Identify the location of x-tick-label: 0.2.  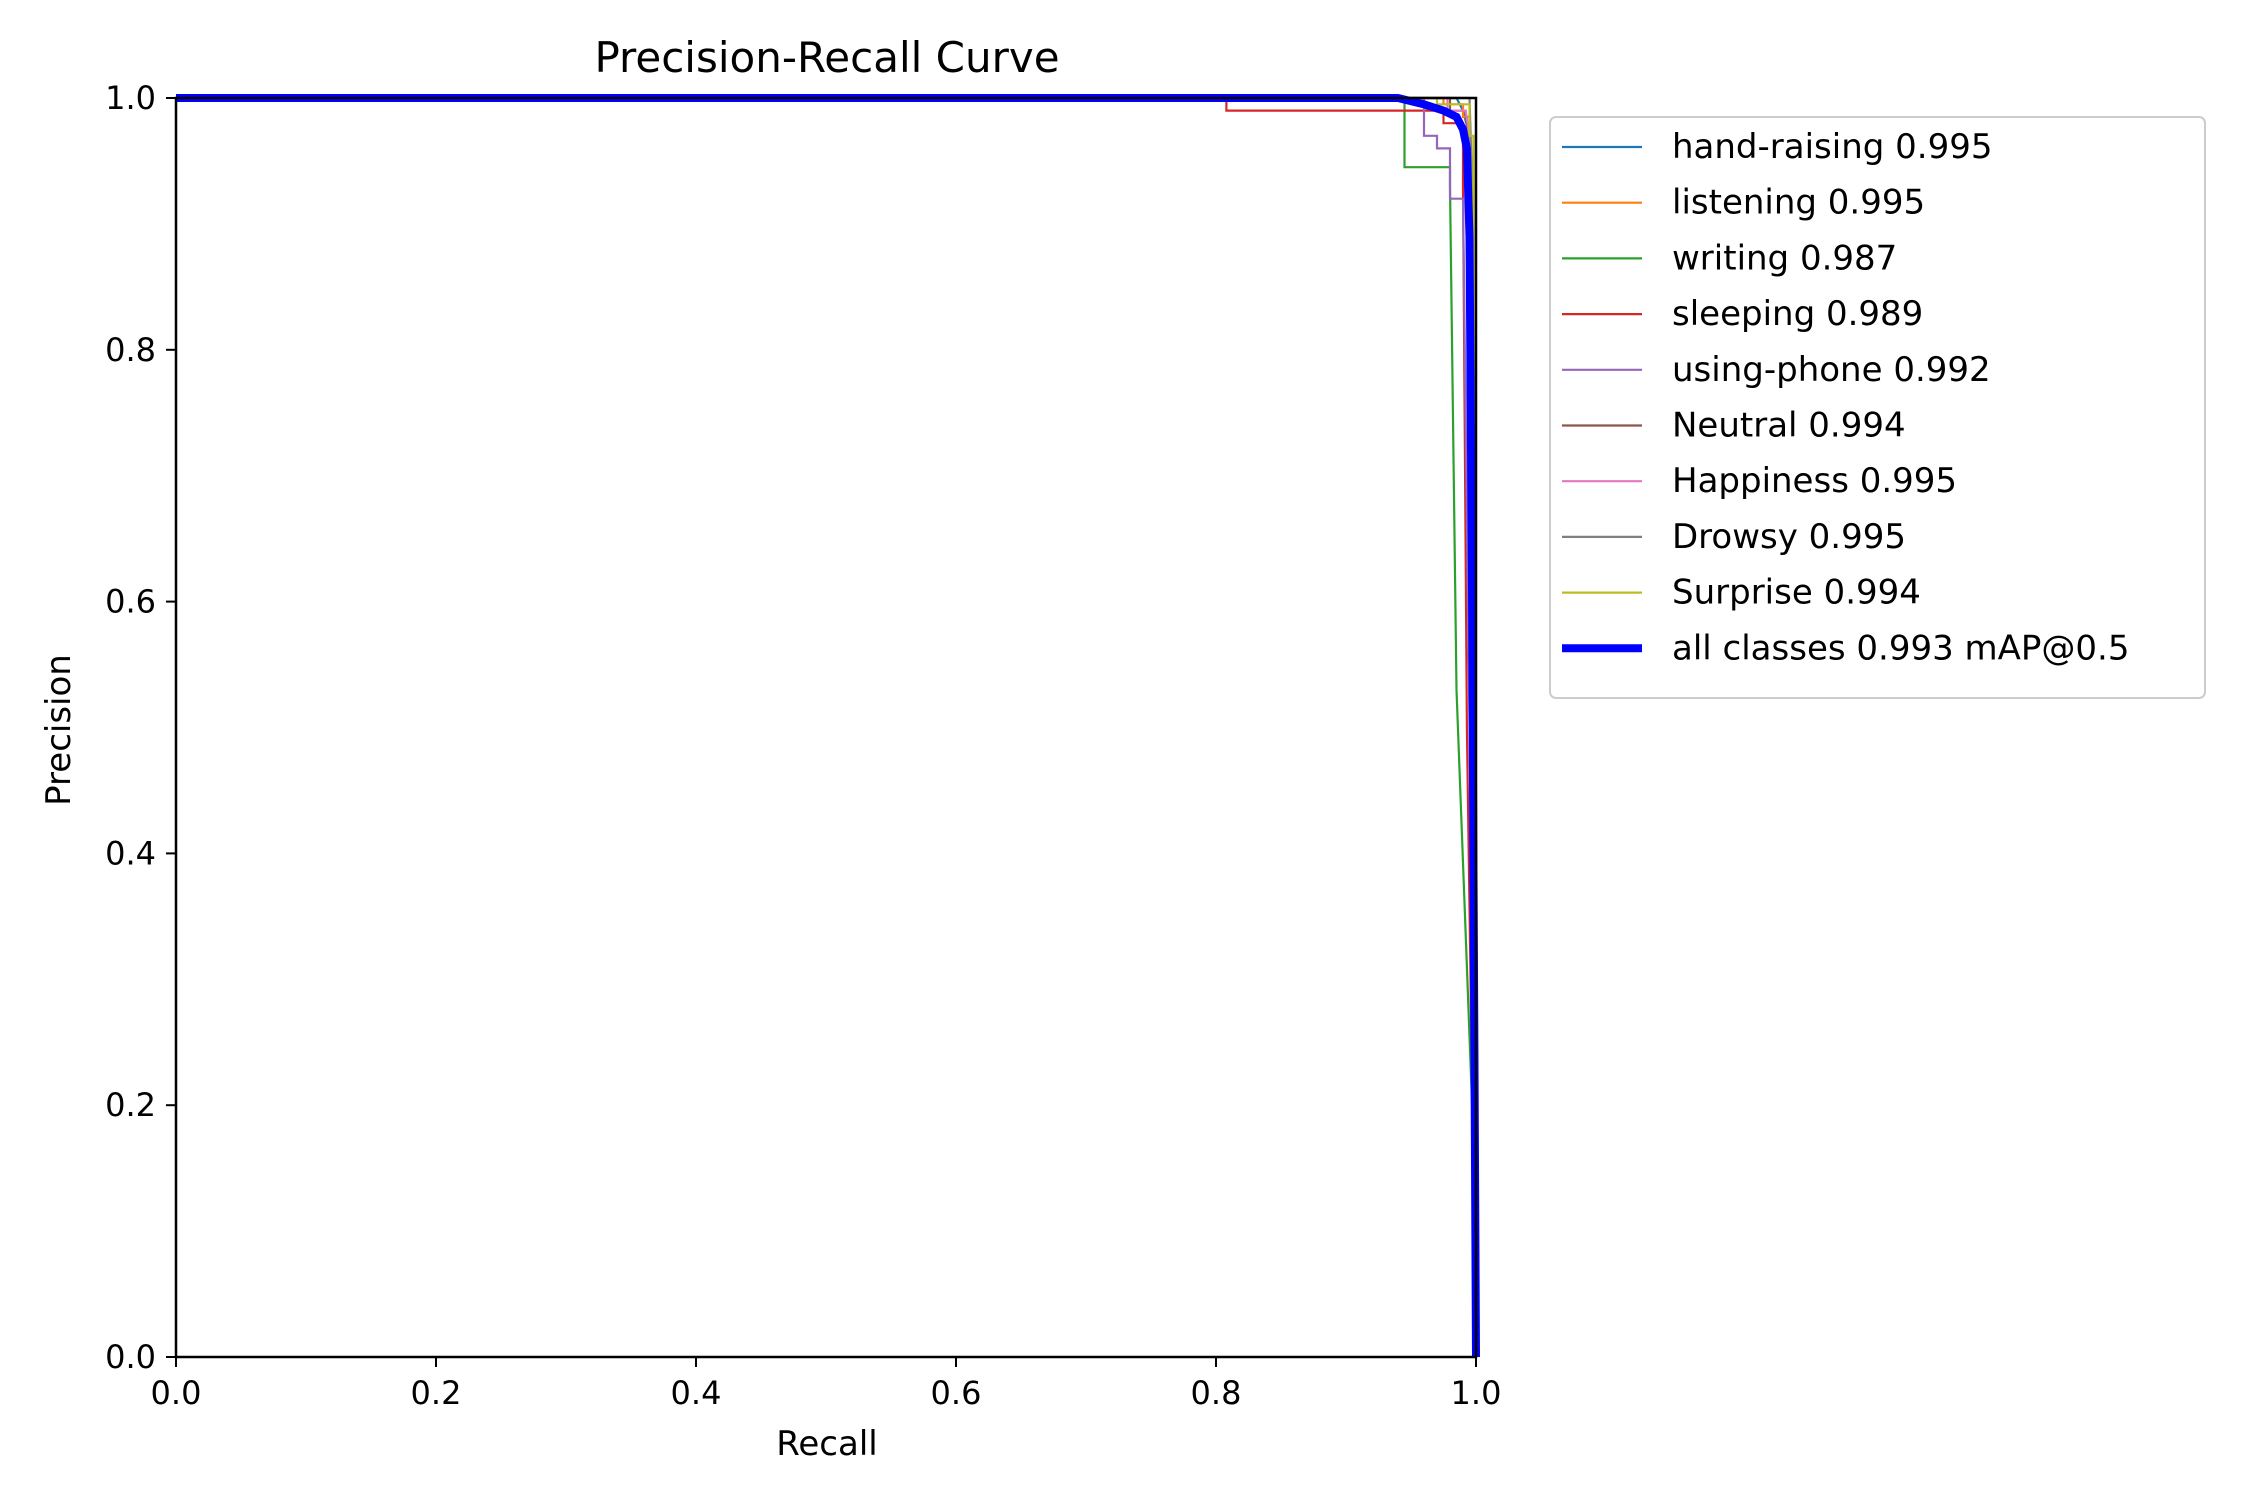
(436, 1393).